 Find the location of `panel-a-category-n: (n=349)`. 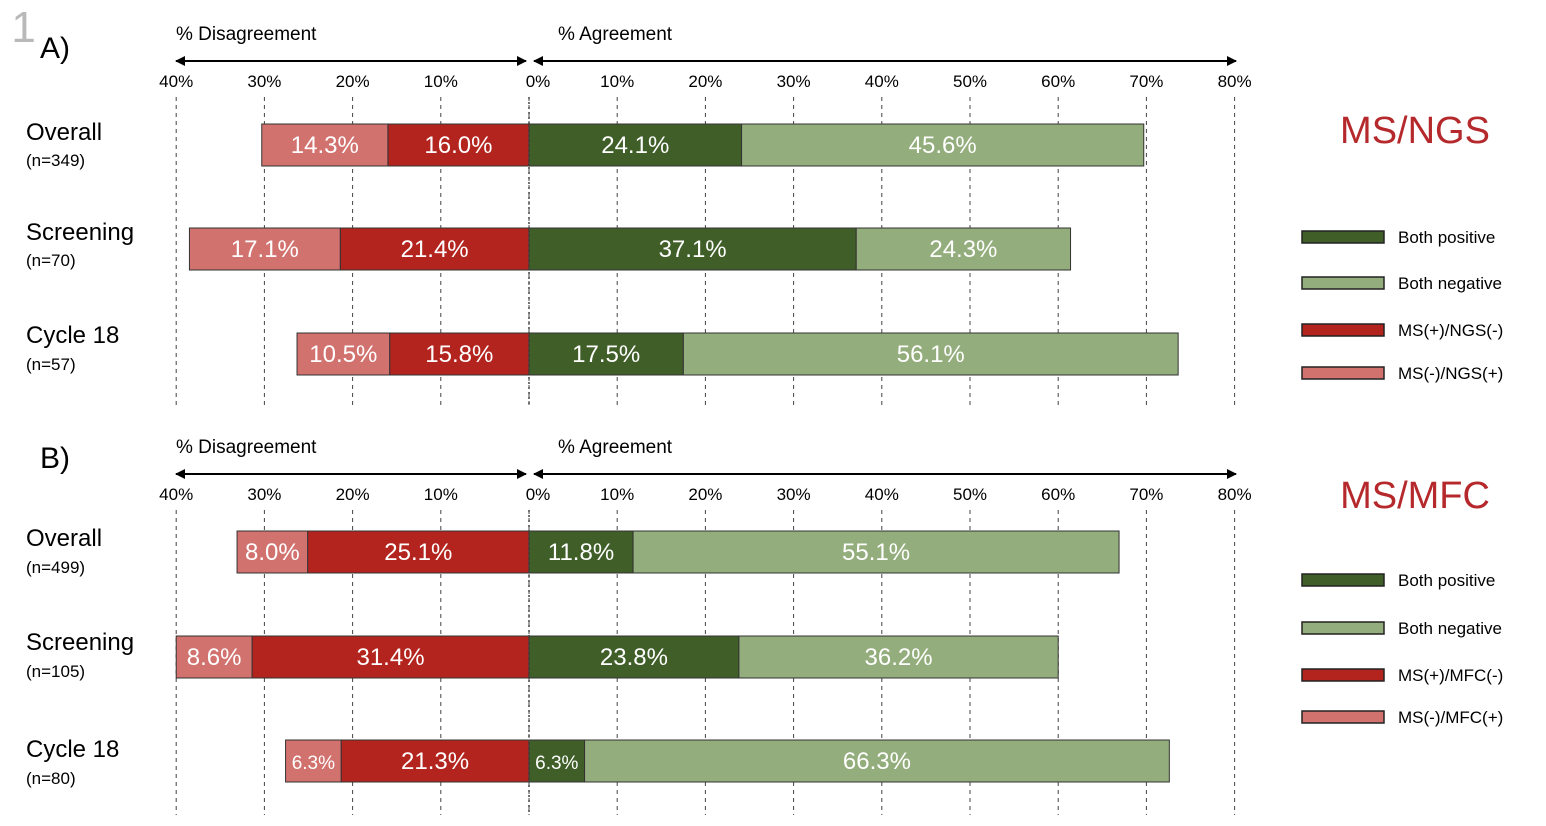

panel-a-category-n: (n=349) is located at coordinates (55, 160).